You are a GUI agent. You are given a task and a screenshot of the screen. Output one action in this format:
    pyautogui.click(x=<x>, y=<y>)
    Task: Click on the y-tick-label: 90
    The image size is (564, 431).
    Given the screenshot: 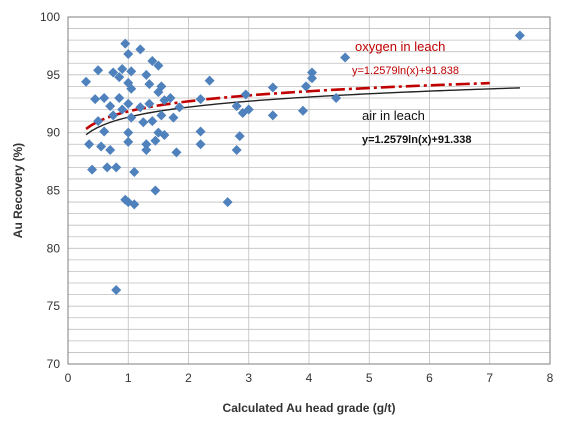 What is the action you would take?
    pyautogui.click(x=54, y=133)
    